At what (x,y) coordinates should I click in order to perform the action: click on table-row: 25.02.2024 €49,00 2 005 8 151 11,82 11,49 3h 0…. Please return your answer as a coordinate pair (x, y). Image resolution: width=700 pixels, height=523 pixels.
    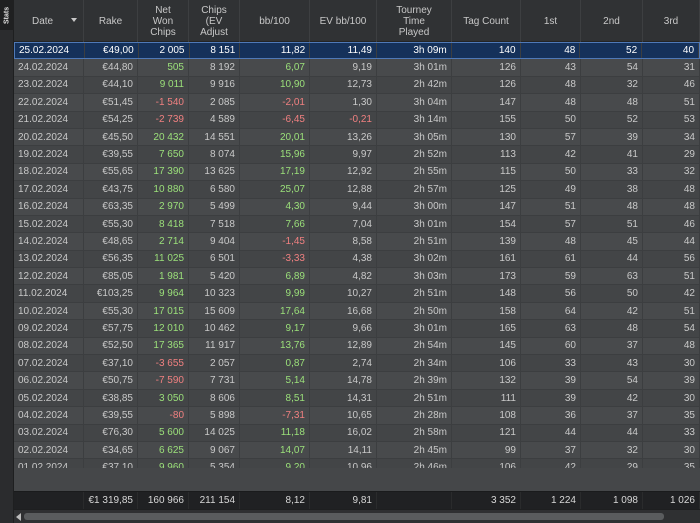
    Looking at the image, I should click on (357, 51).